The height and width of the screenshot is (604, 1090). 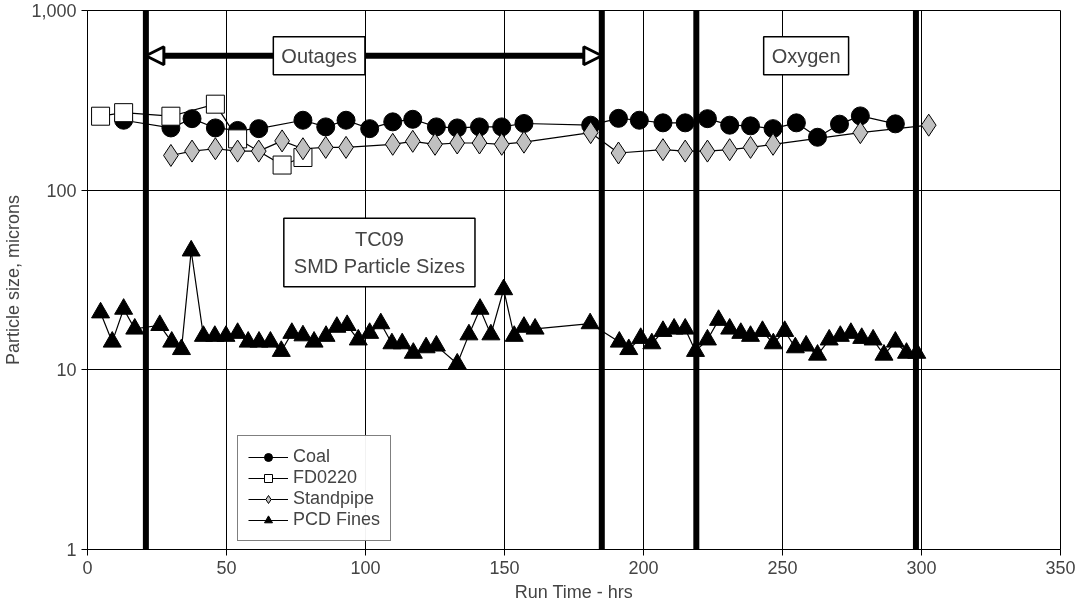 I want to click on legend-label: Coal, so click(x=312, y=456).